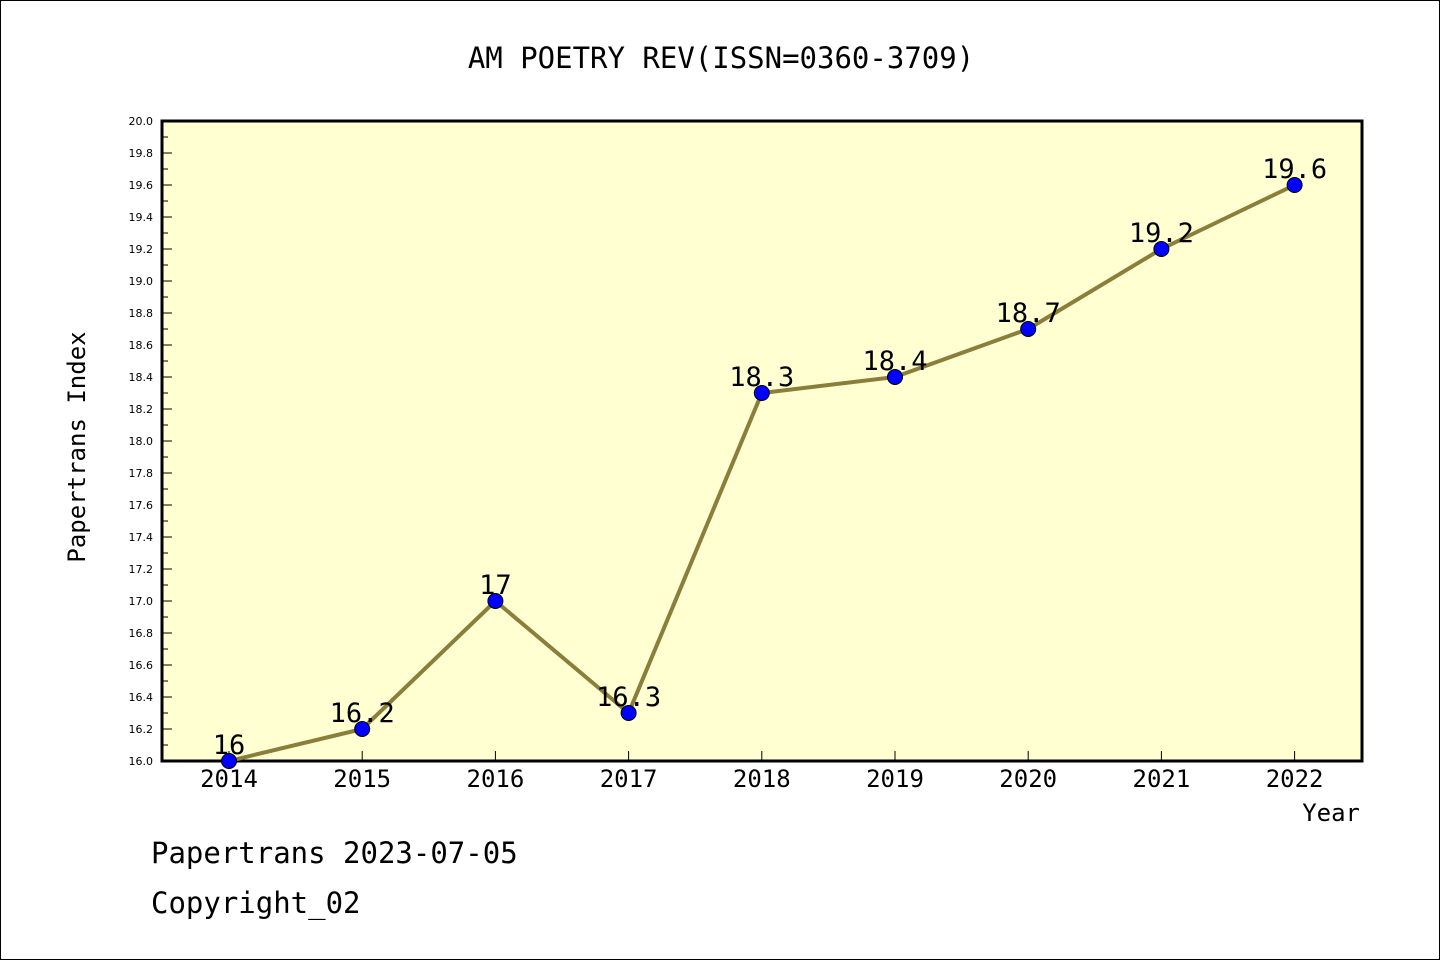 The image size is (1440, 961). What do you see at coordinates (141, 505) in the screenshot?
I see `y-tick-label: 17.6` at bounding box center [141, 505].